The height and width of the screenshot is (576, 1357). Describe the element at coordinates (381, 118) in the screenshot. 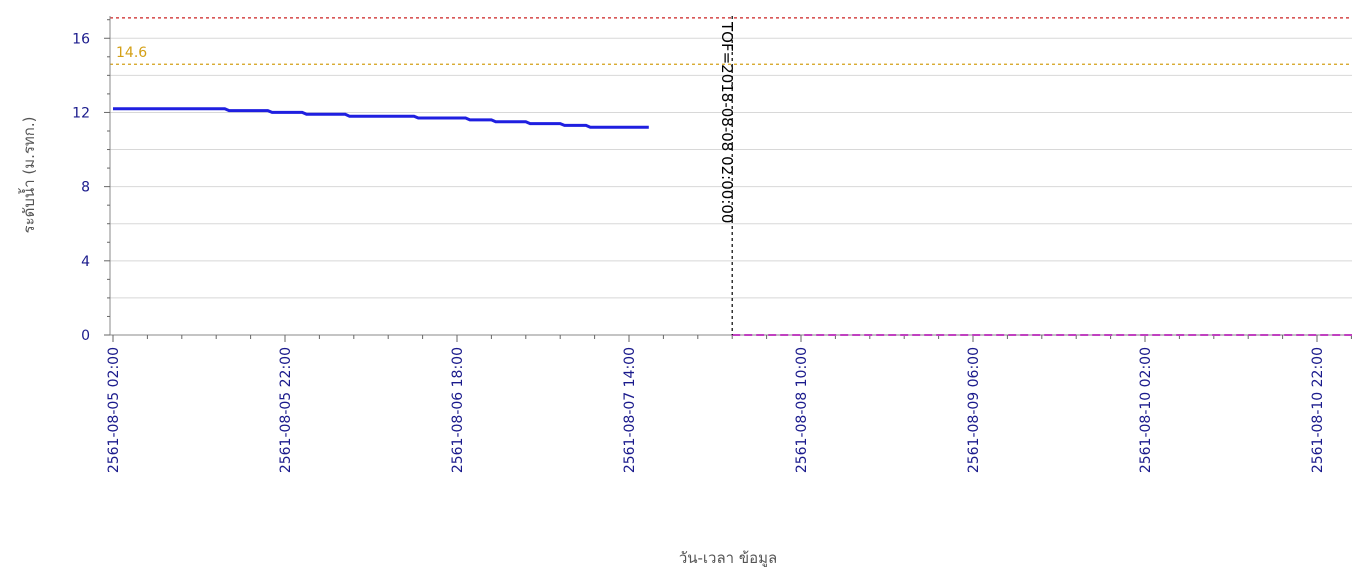

I see `series-line` at that location.